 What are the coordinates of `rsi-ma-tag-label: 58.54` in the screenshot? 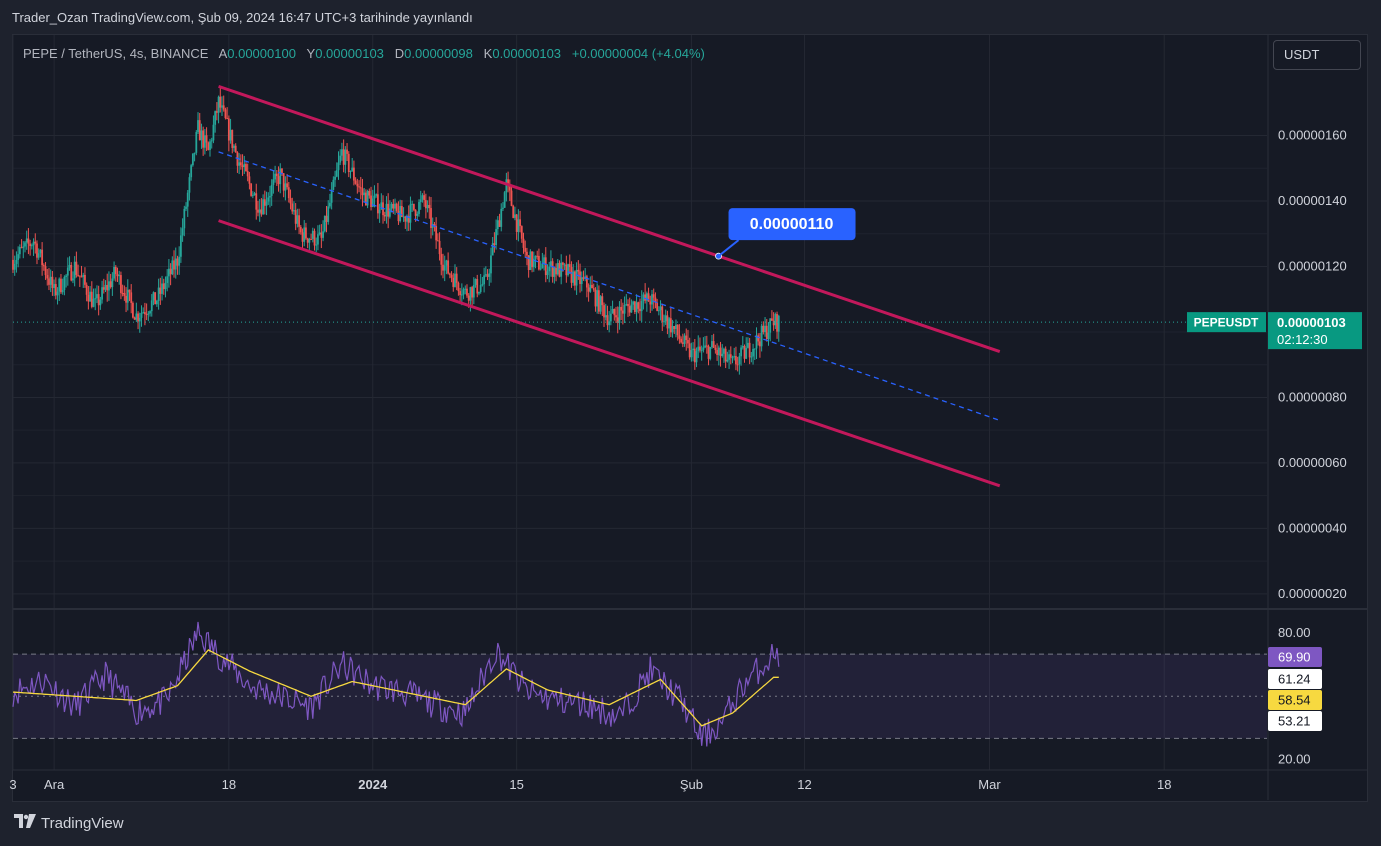 It's located at (1294, 700).